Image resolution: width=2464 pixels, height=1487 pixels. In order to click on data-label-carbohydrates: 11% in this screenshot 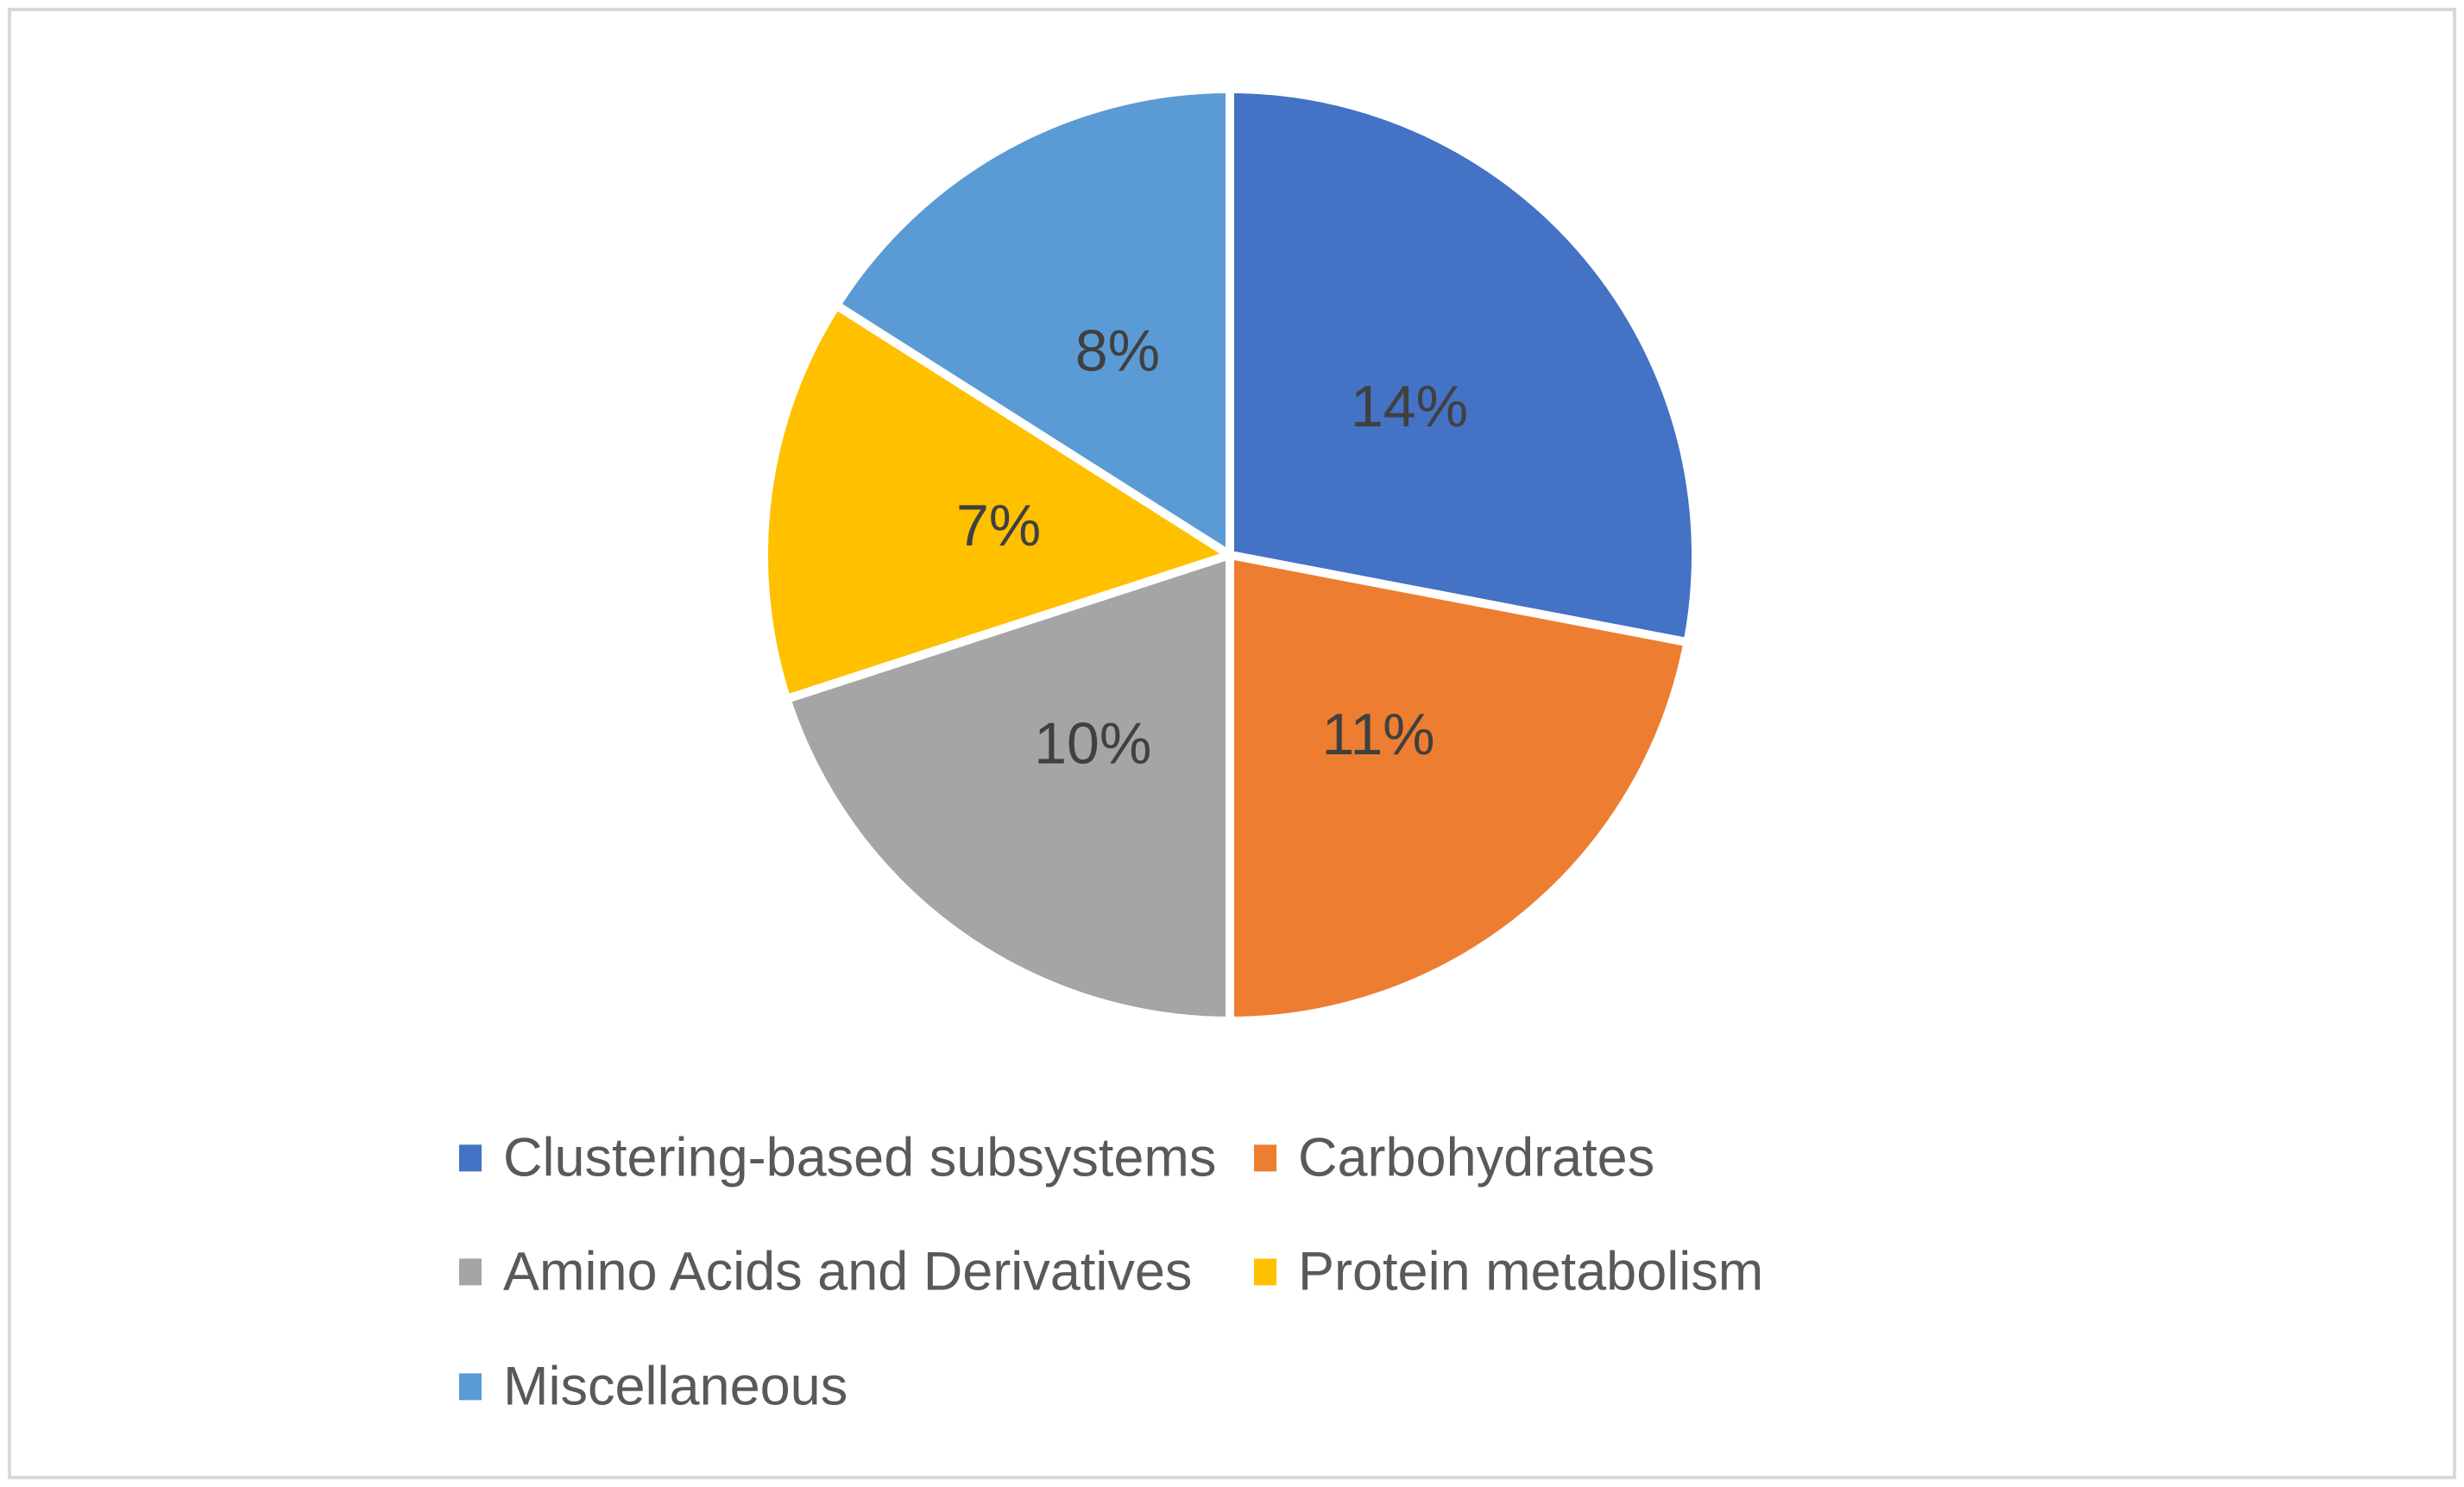, I will do `click(1378, 734)`.